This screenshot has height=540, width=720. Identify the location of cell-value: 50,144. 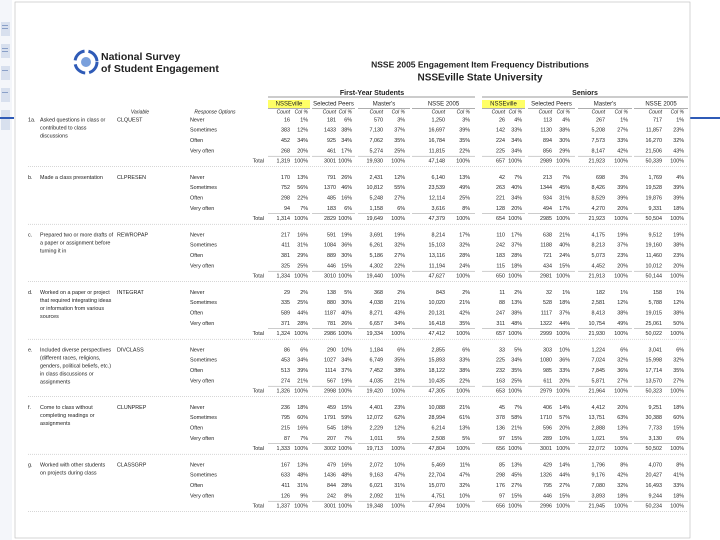
(654, 277).